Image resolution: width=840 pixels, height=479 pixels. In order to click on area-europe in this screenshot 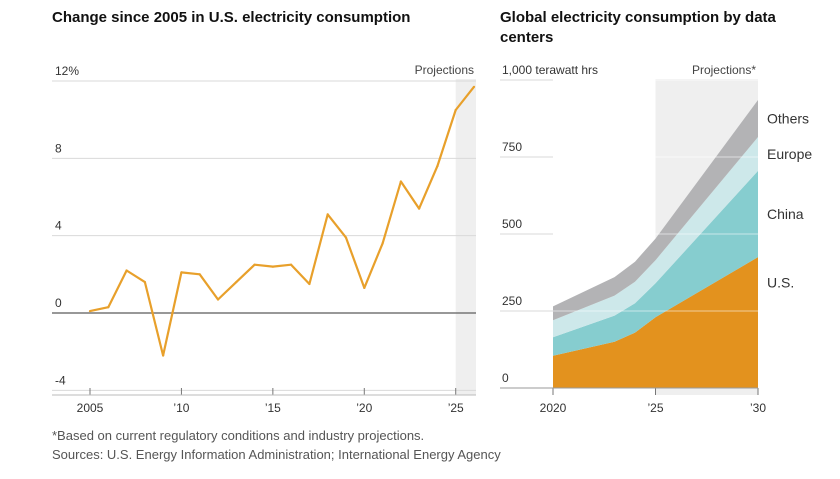, I will do `click(655, 237)`.